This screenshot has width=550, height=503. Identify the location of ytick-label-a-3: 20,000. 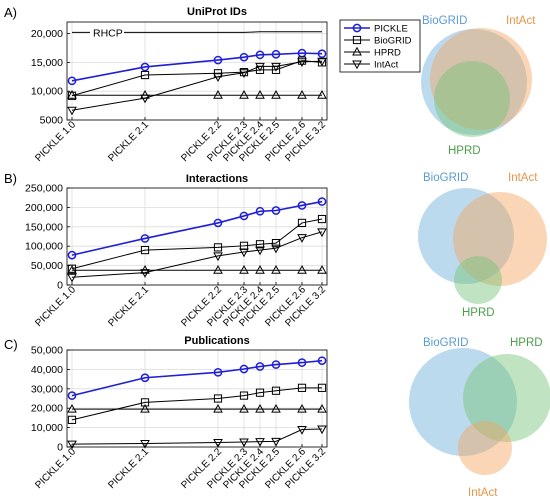
(47, 34).